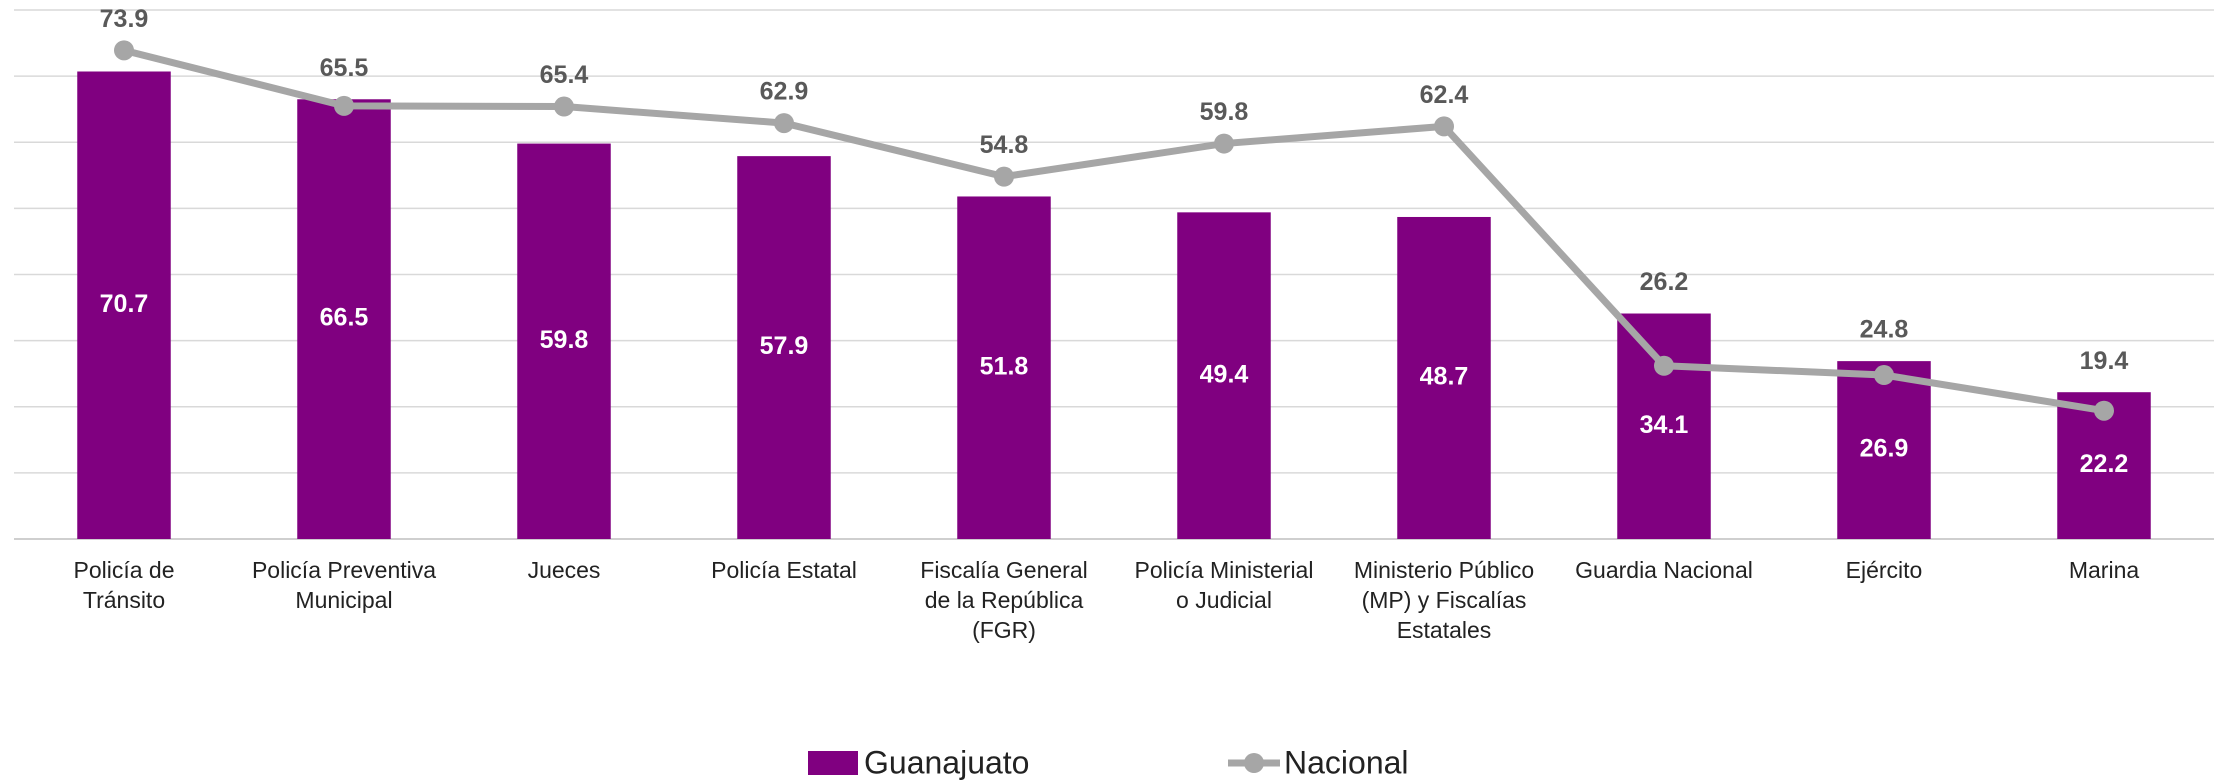  I want to click on line-value-label: 59.8, so click(1224, 112).